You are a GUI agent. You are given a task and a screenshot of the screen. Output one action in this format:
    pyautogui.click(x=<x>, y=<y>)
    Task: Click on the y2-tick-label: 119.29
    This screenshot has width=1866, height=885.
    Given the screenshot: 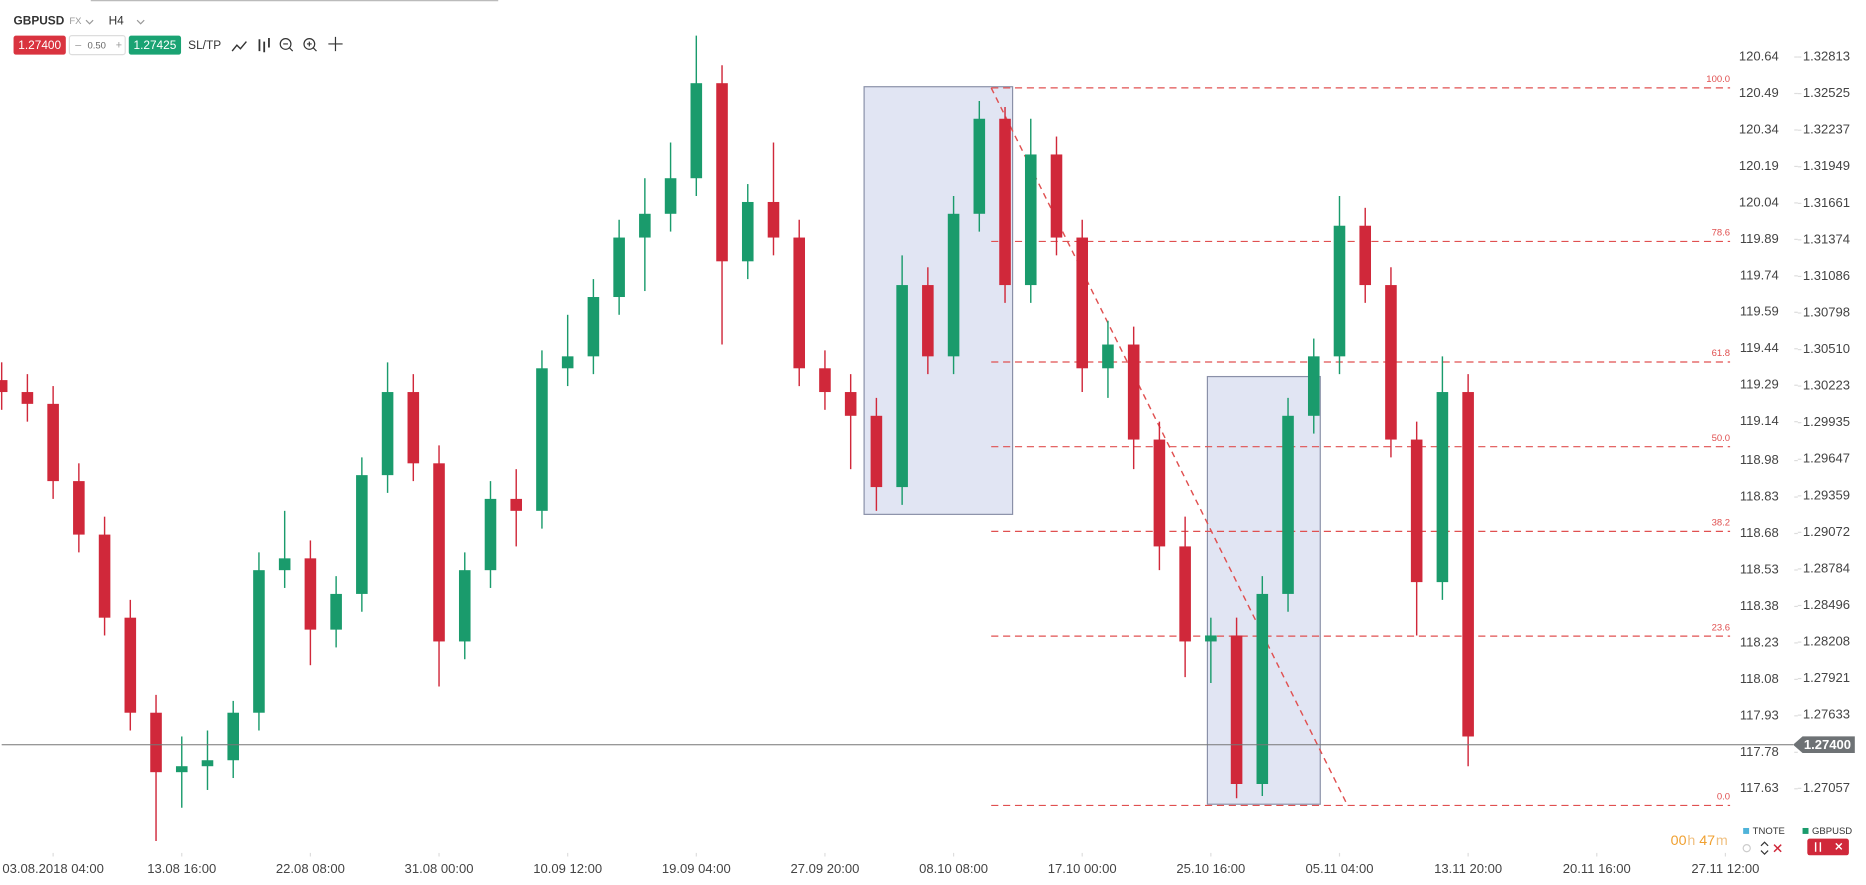 What is the action you would take?
    pyautogui.click(x=1759, y=384)
    